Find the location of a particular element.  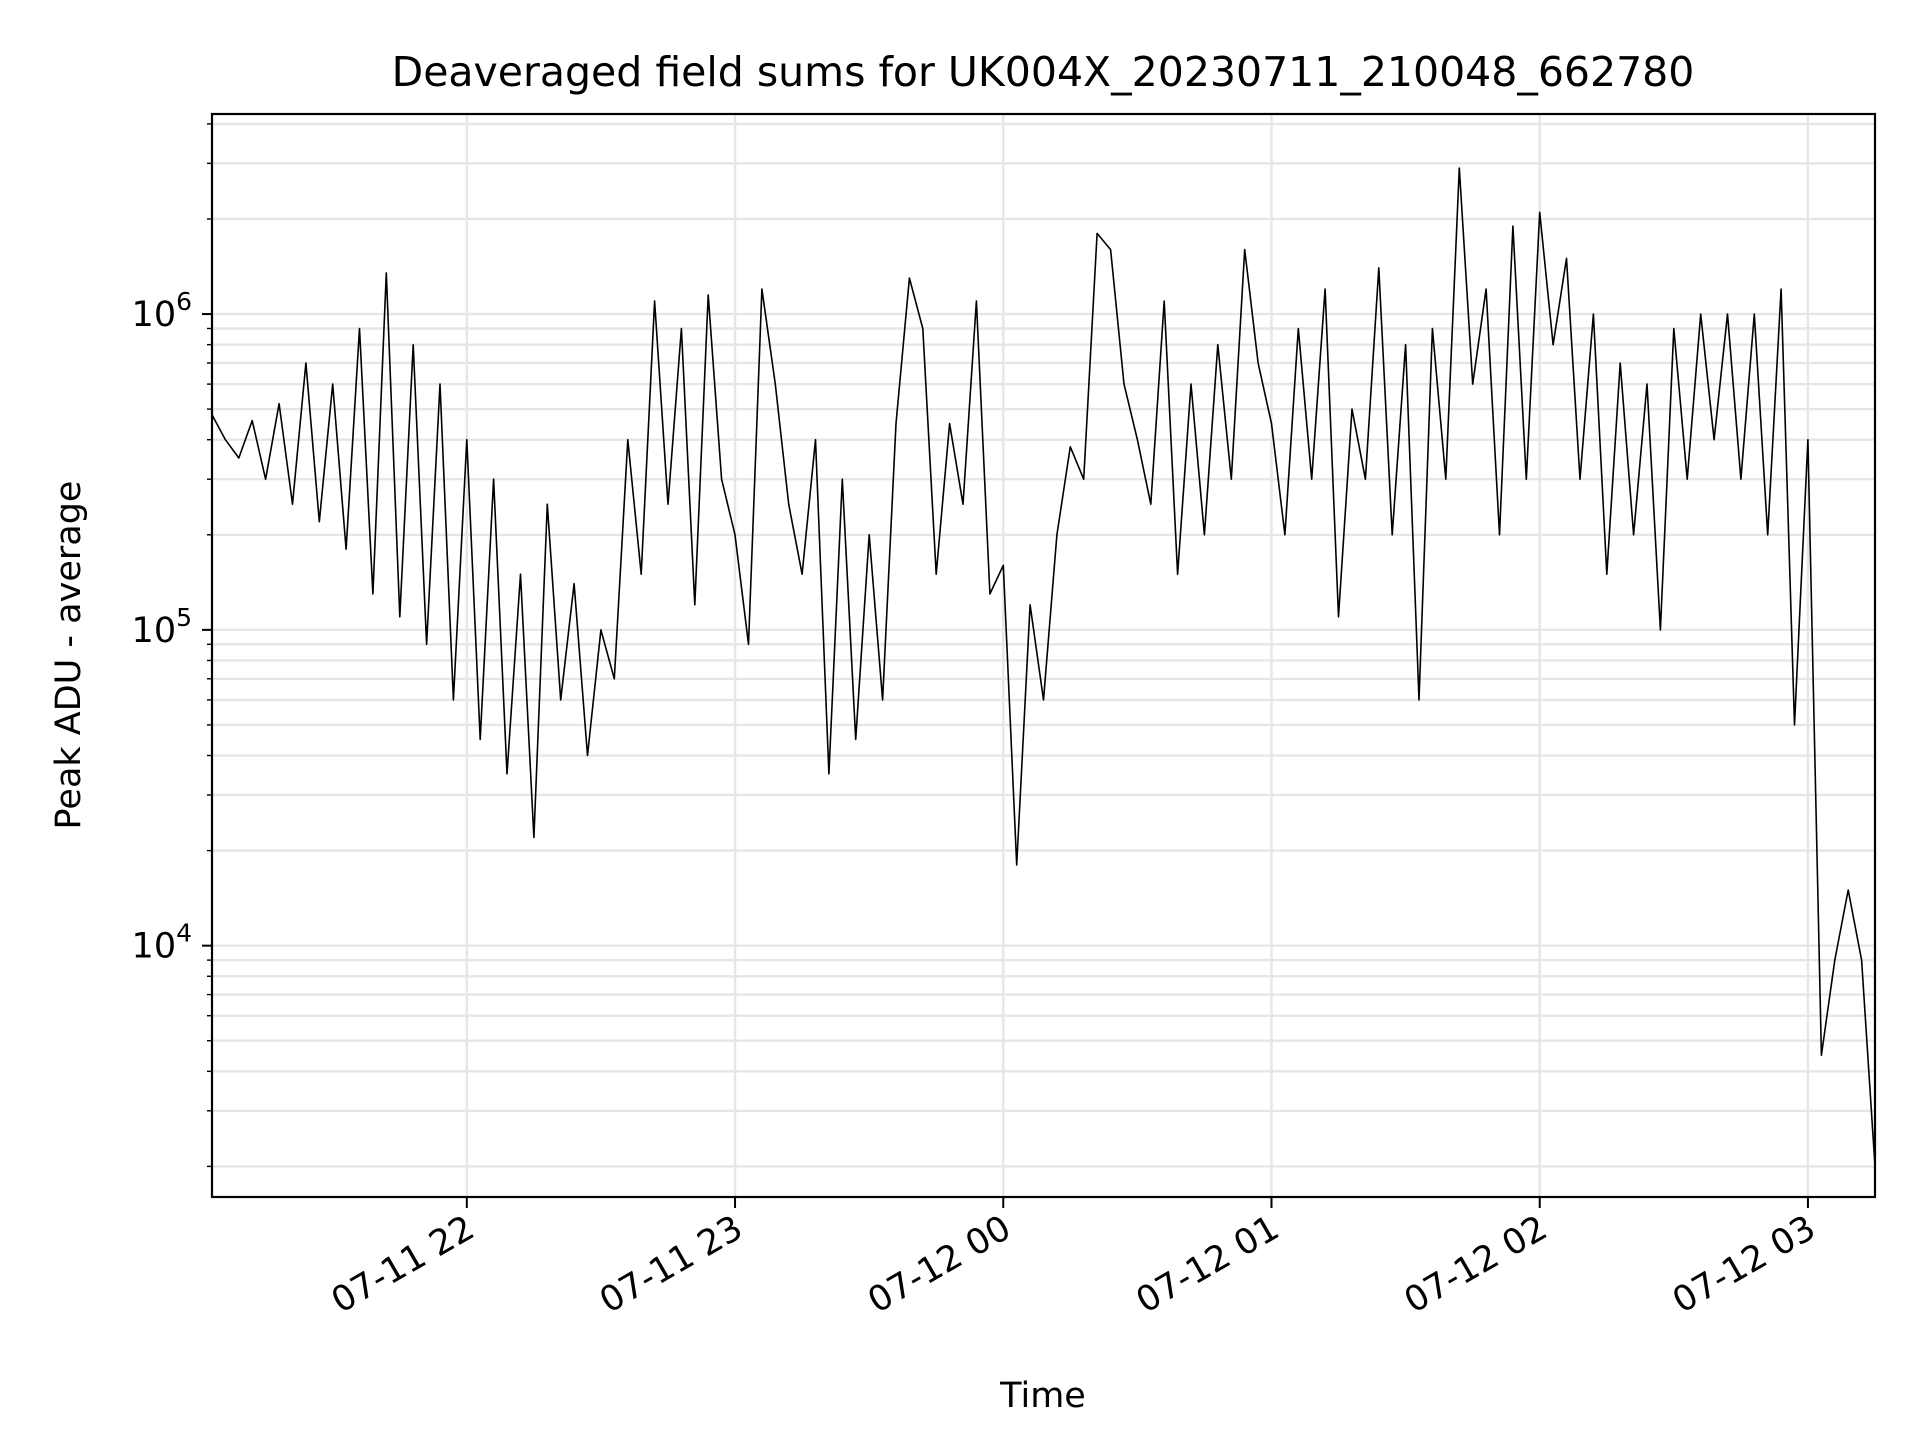

y-tick-labels: 10⁴ 10⁵ 10⁶ is located at coordinates (162, 627).